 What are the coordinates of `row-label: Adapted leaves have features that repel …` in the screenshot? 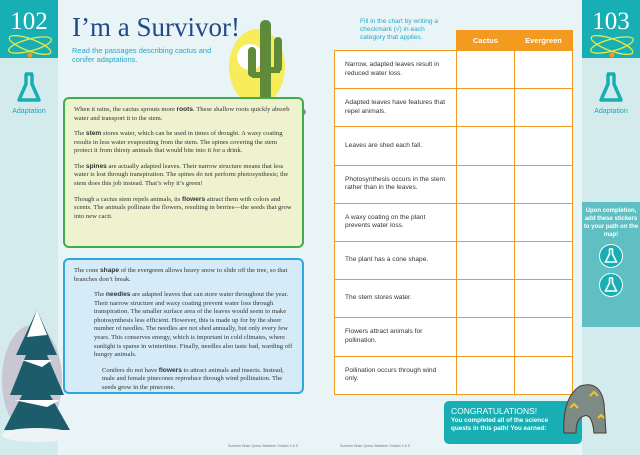 It's located at (395, 108).